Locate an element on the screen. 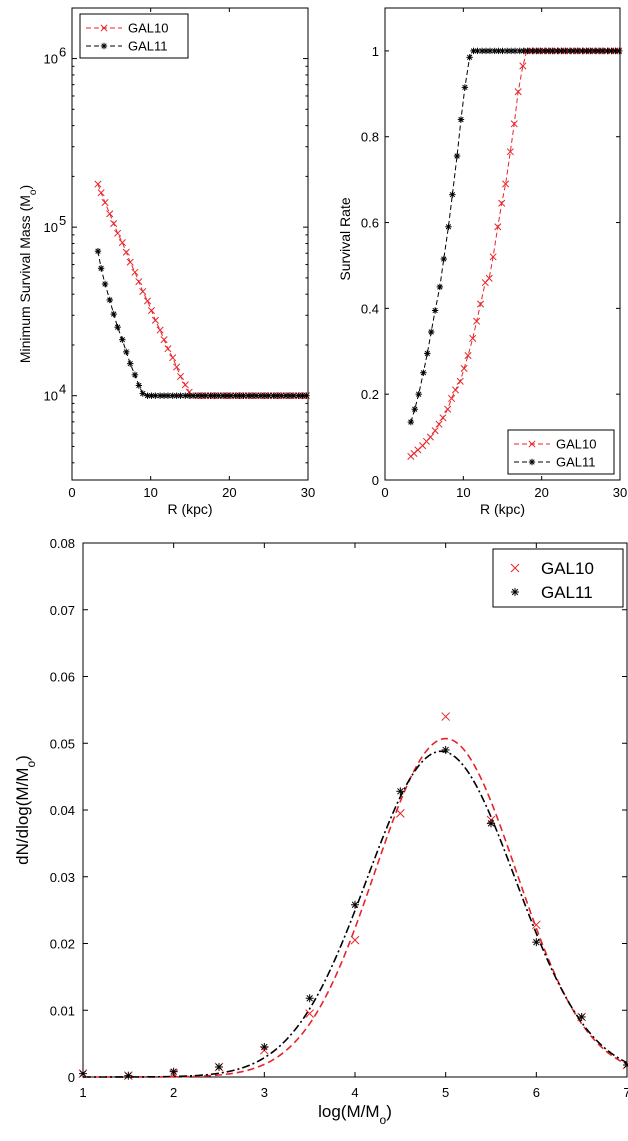  x-tick-label: 10 is located at coordinates (150, 492).